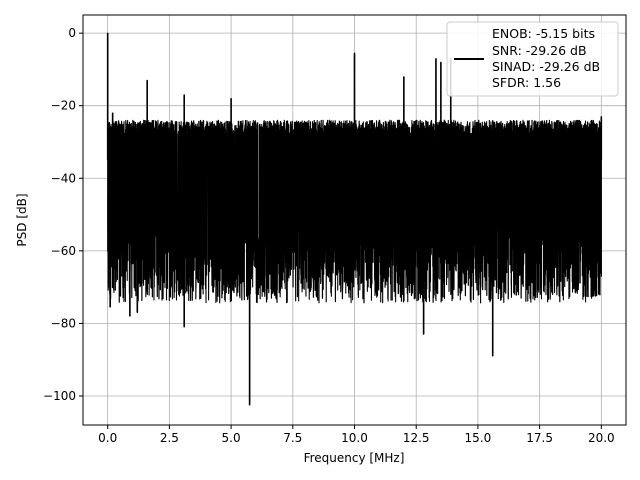 The height and width of the screenshot is (480, 640). Describe the element at coordinates (72, 33) in the screenshot. I see `y-tick-label: 0` at that location.